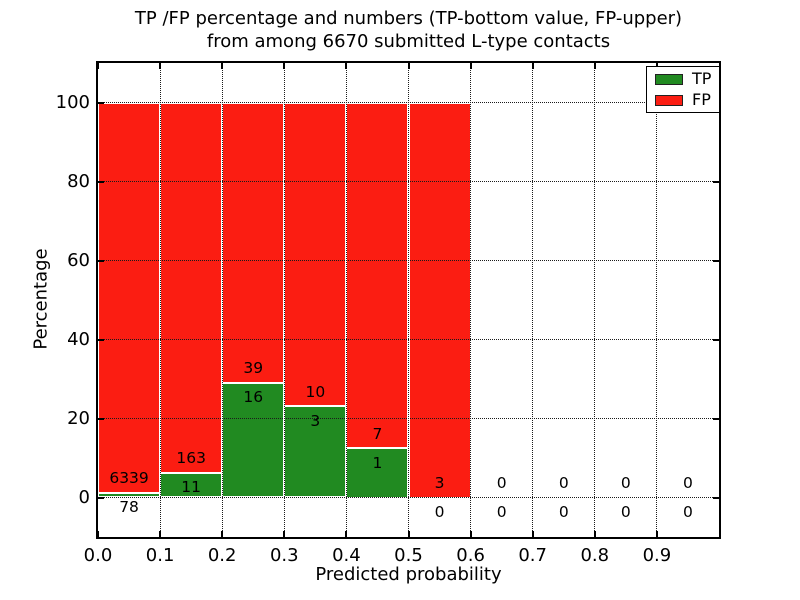 The height and width of the screenshot is (600, 800). What do you see at coordinates (669, 100) in the screenshot?
I see `legend-swatch-fp` at bounding box center [669, 100].